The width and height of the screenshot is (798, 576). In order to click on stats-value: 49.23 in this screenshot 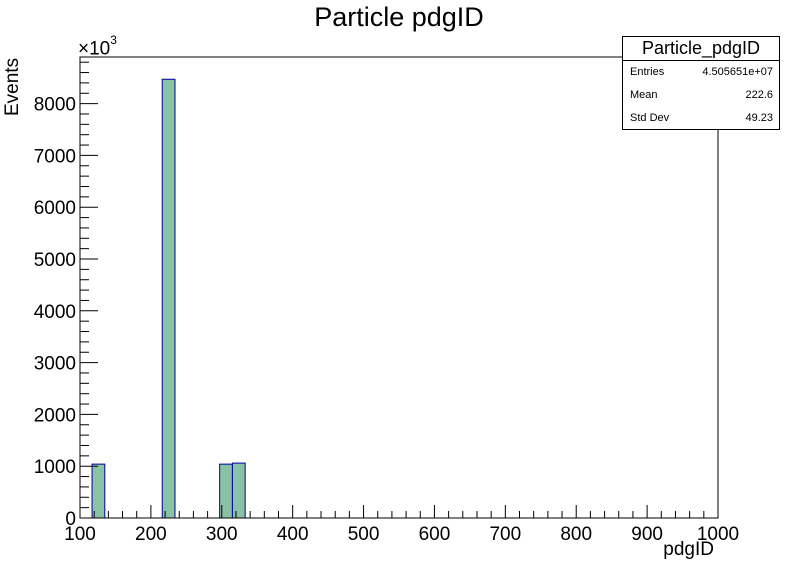, I will do `click(759, 118)`.